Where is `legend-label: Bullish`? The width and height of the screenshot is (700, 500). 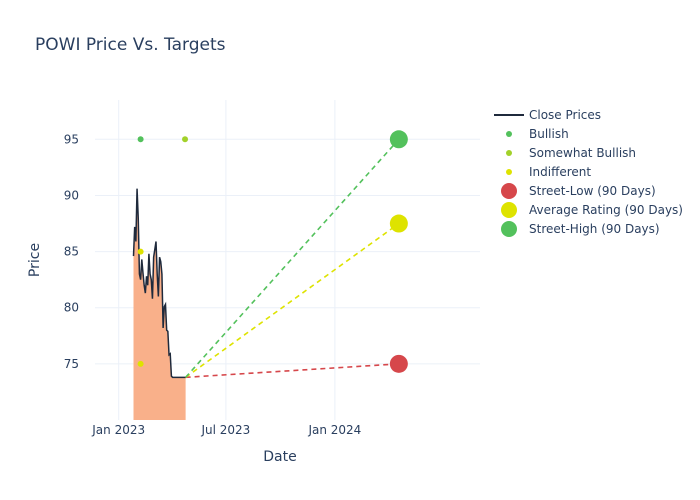
legend-label: Bullish is located at coordinates (549, 134).